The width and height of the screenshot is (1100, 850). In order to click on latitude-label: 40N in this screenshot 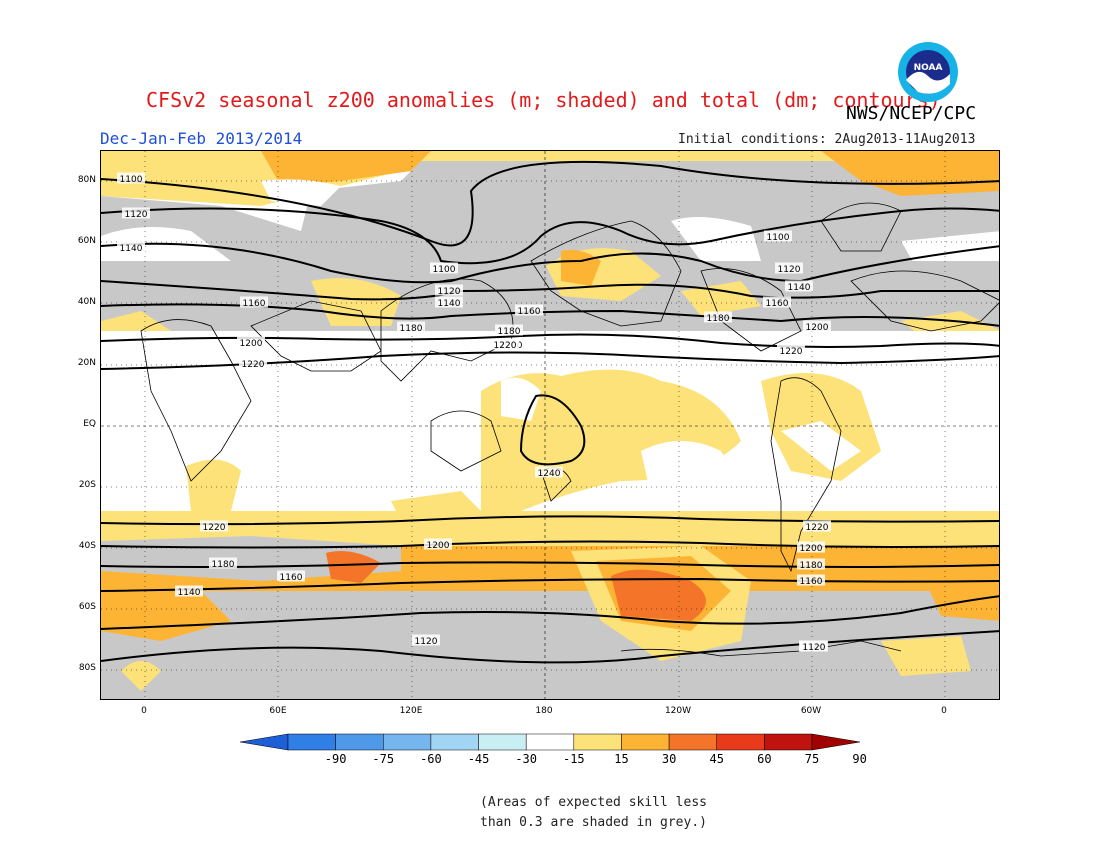, I will do `click(86, 302)`.